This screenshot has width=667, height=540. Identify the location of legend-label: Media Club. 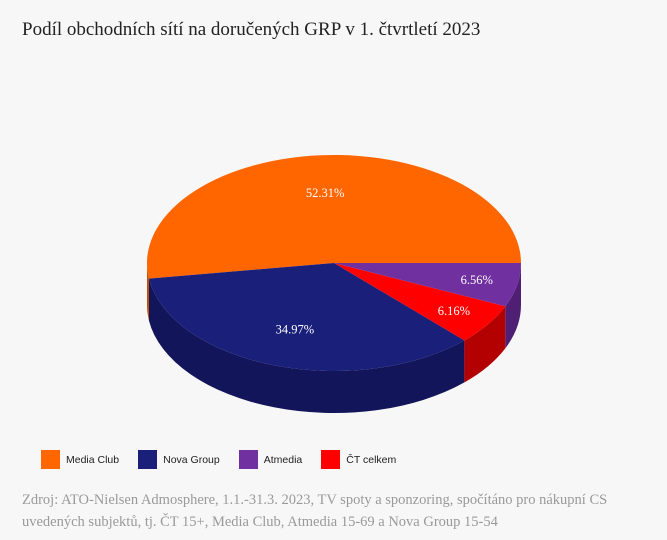
(93, 459).